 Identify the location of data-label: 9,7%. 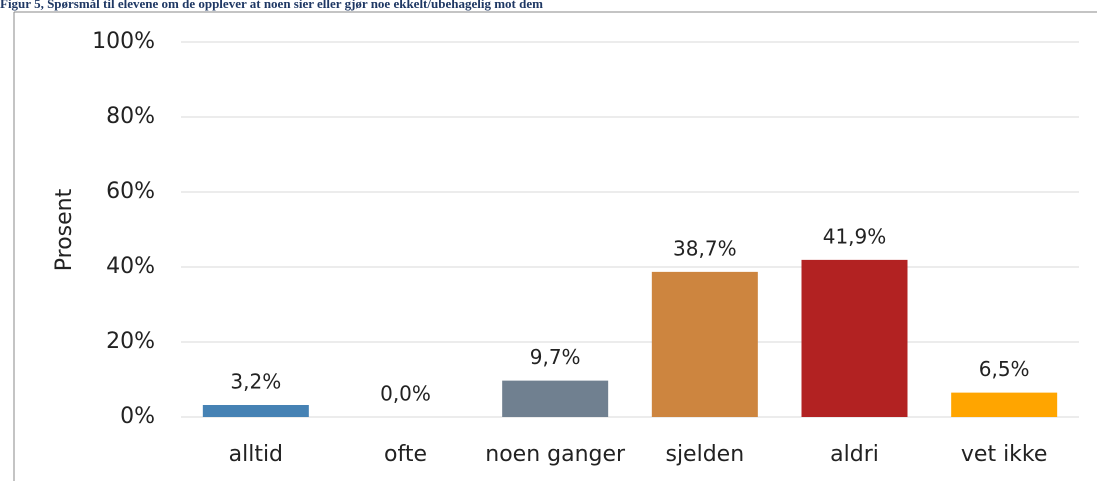
(555, 357).